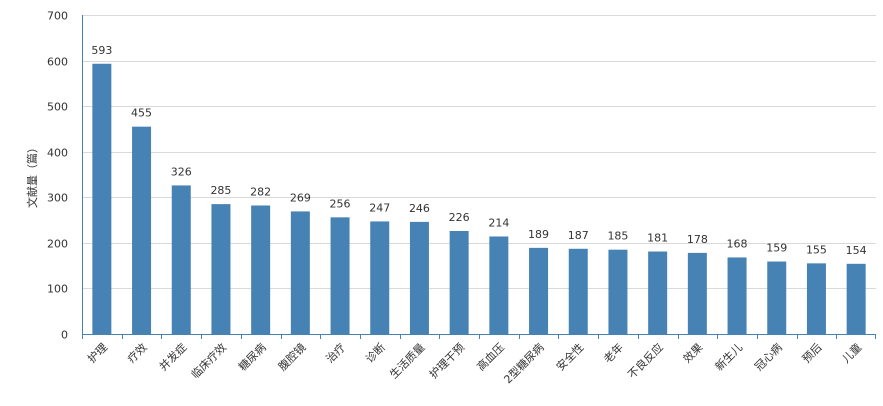 The width and height of the screenshot is (883, 406). What do you see at coordinates (340, 203) in the screenshot?
I see `data-label: 256` at bounding box center [340, 203].